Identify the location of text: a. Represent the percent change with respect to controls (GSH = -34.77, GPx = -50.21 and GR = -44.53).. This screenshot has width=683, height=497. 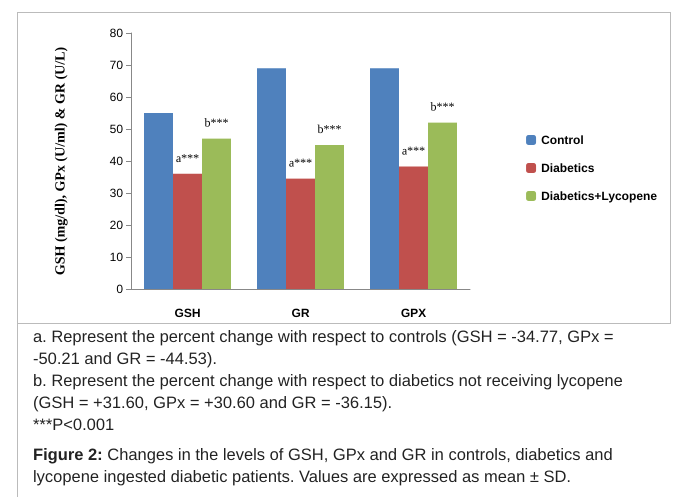
(324, 348).